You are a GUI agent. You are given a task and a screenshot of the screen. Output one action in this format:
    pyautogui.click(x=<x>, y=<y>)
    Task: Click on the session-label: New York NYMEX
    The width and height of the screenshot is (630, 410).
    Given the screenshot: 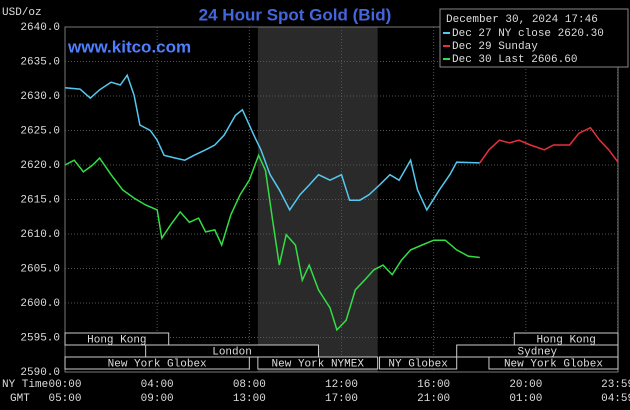 What is the action you would take?
    pyautogui.click(x=318, y=364)
    